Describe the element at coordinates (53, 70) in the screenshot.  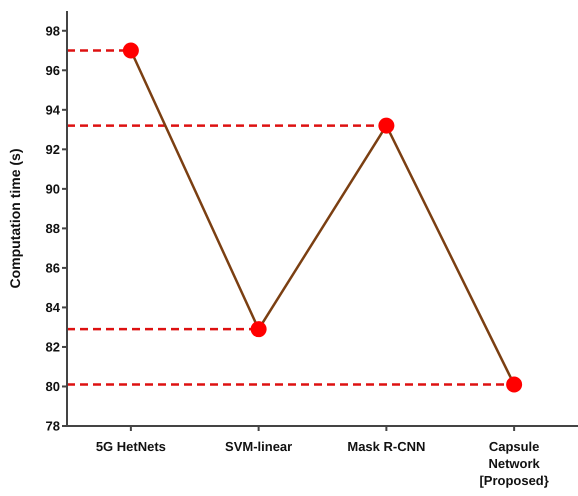
I see `y-tick-label: 96` at that location.